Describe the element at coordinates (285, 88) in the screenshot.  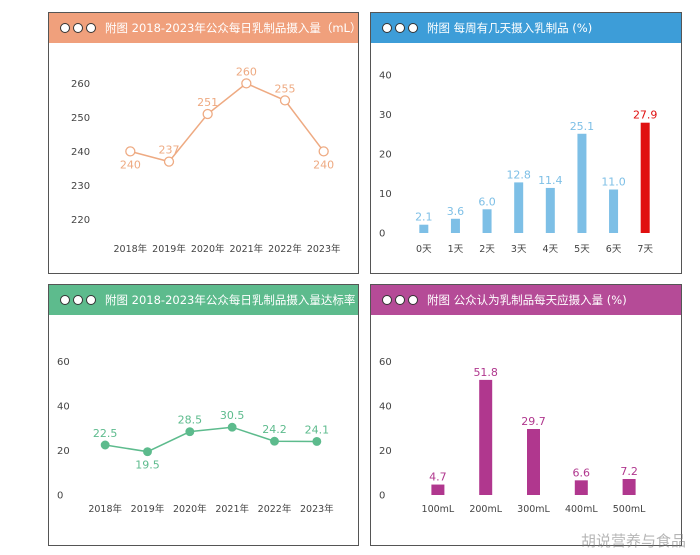
I see `data-label: 255` at that location.